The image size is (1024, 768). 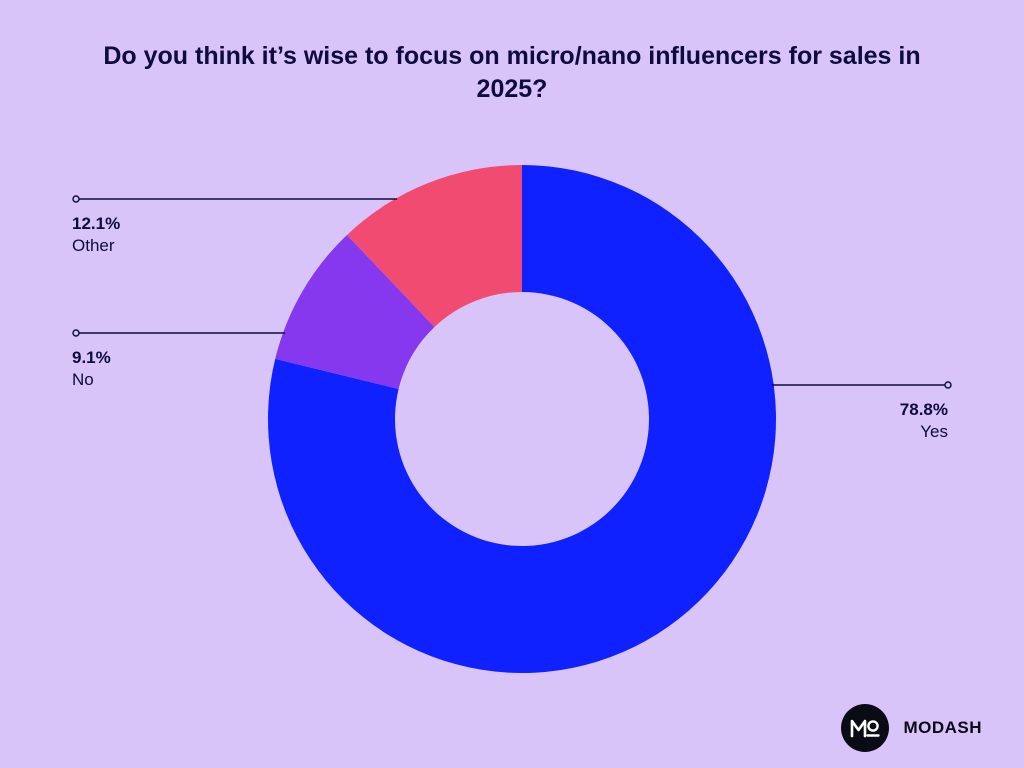 I want to click on slice-value-label-yes: 78.8%, so click(x=924, y=409).